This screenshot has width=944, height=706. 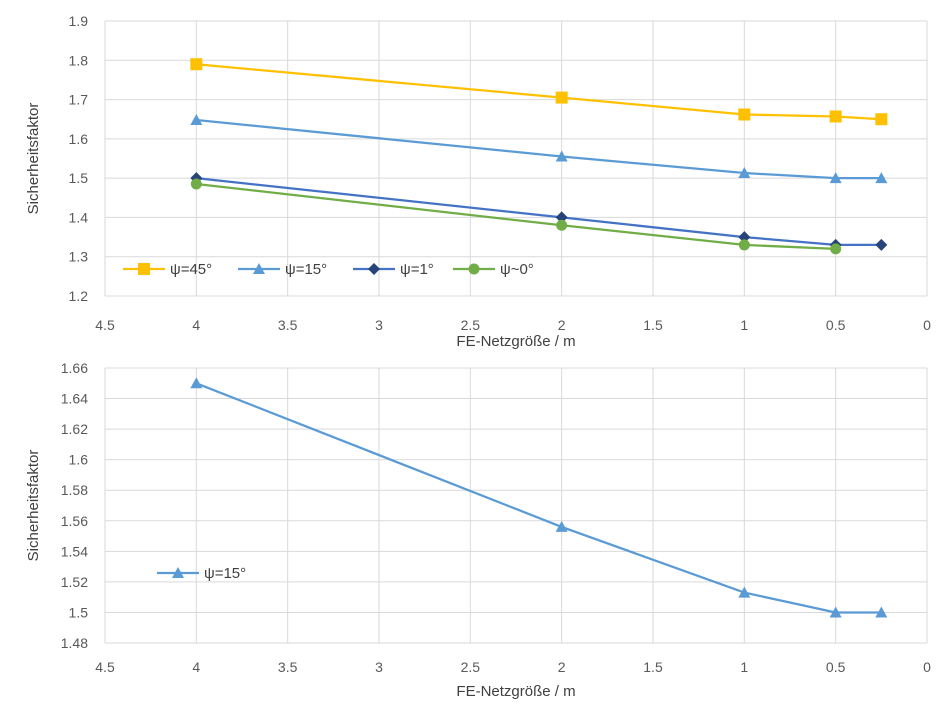 What do you see at coordinates (191, 269) in the screenshot?
I see `legend-label: ψ=45°` at bounding box center [191, 269].